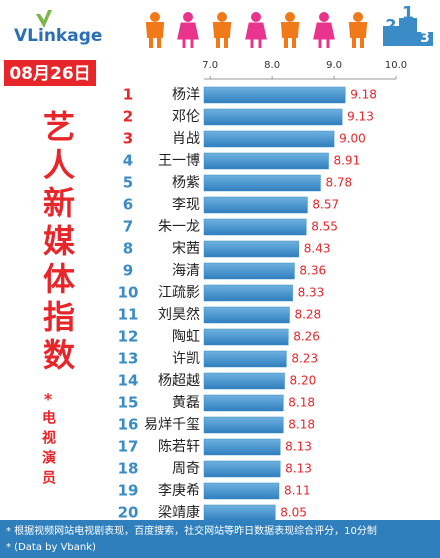 The image size is (440, 558). I want to click on rank: 18, so click(128, 469).